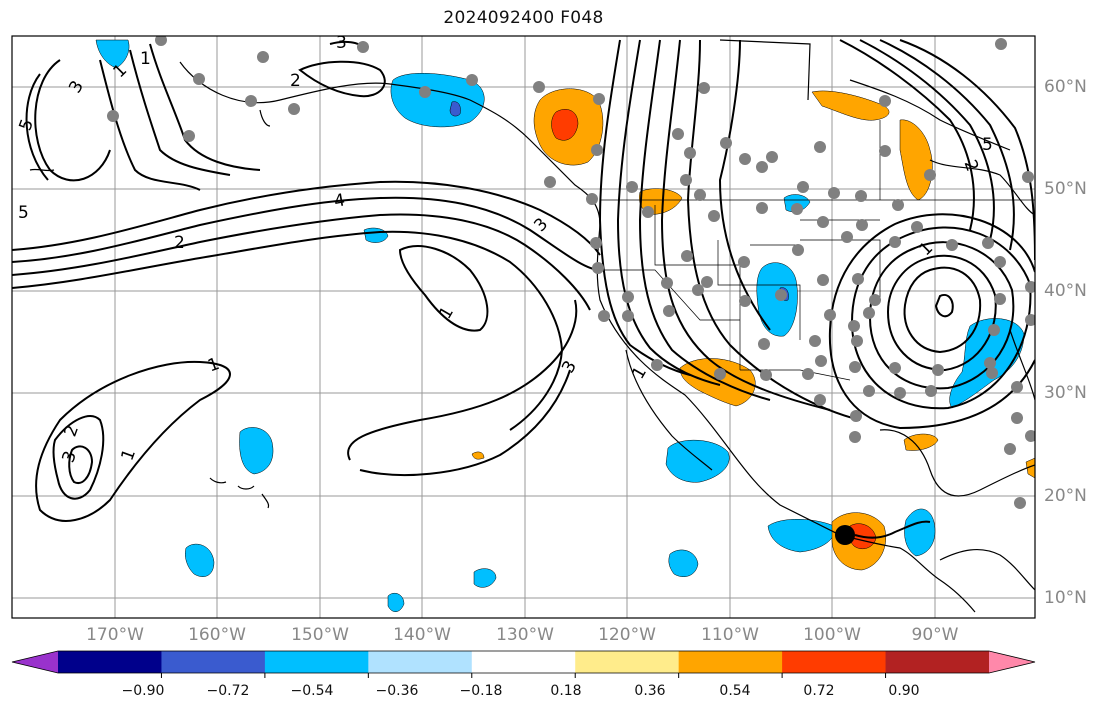 The width and height of the screenshot is (1105, 712). What do you see at coordinates (801, 536) in the screenshot?
I see `negative-anomaly-epac` at bounding box center [801, 536].